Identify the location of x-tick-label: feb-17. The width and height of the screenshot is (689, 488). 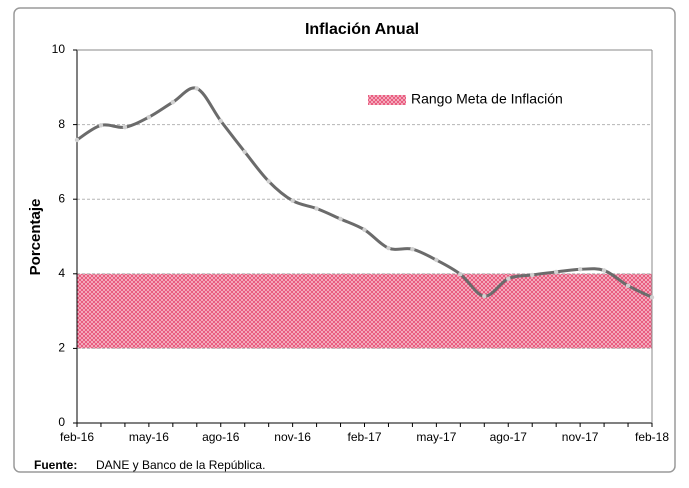
(364, 437).